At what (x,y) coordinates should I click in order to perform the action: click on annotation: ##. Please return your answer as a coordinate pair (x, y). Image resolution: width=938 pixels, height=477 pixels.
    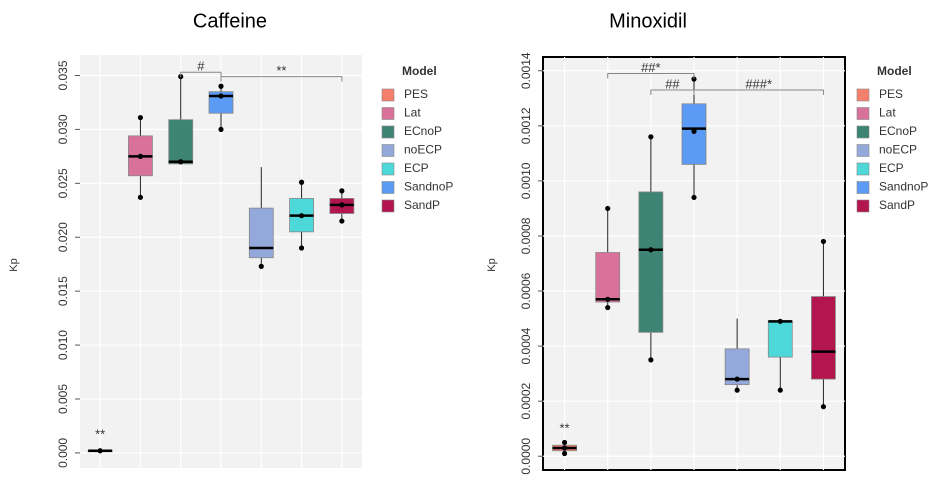
    Looking at the image, I should click on (672, 83).